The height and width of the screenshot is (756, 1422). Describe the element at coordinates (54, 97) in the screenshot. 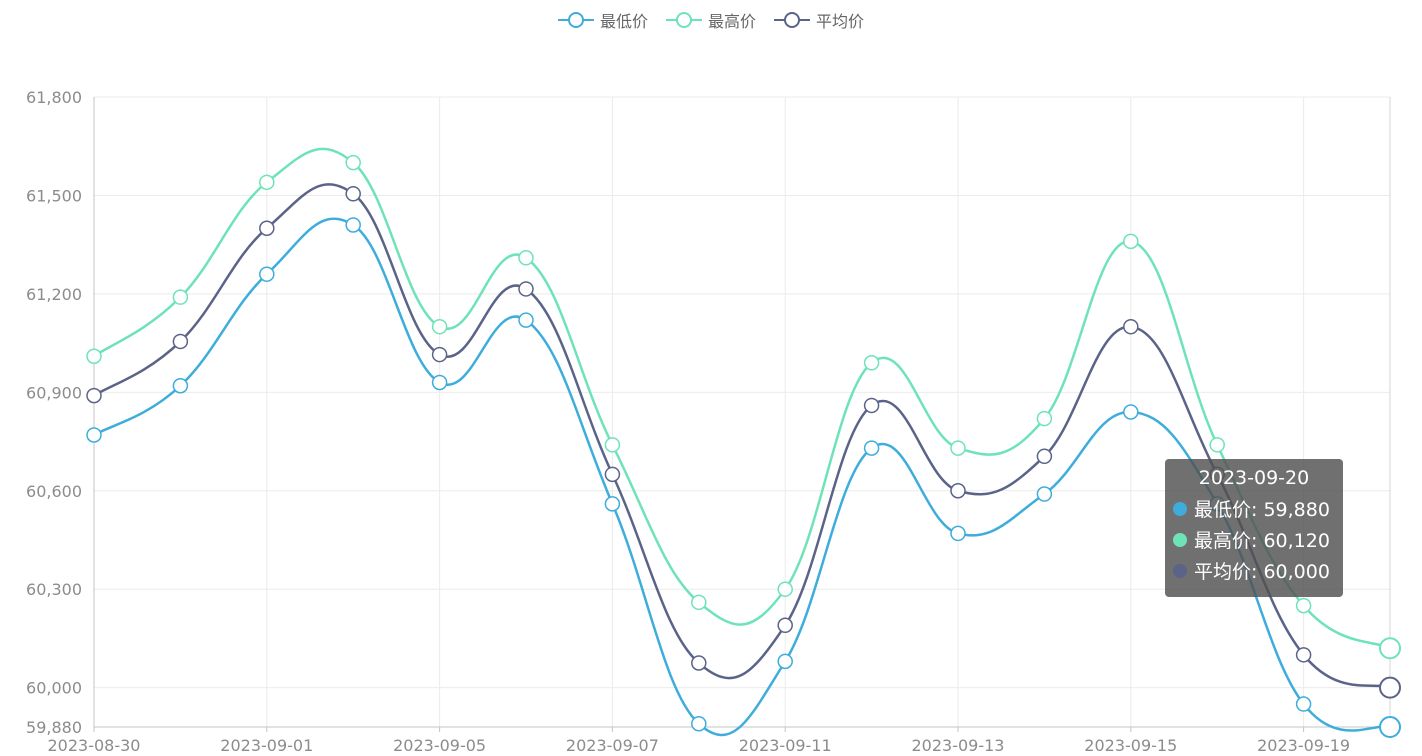

I see `y-tick-label: 61,800` at that location.